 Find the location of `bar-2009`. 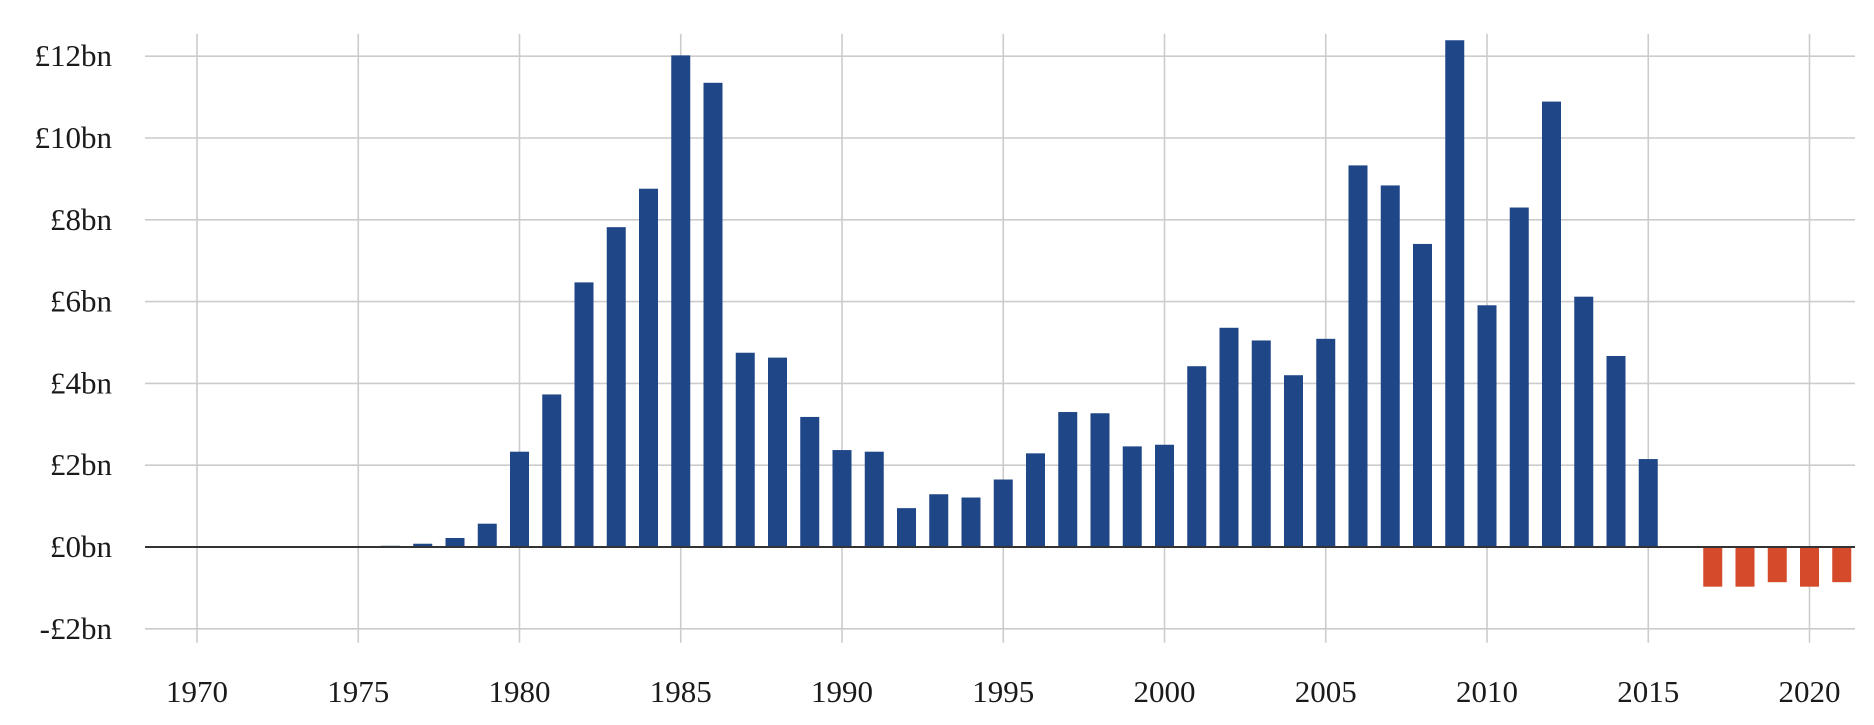

bar-2009 is located at coordinates (1455, 293).